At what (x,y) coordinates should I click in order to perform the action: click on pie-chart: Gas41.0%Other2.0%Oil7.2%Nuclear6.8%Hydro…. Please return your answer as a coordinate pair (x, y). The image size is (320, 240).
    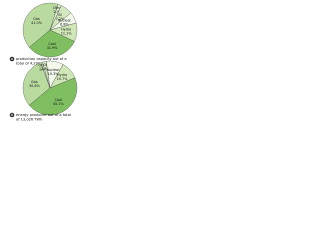
    Looking at the image, I should click on (43, 34).